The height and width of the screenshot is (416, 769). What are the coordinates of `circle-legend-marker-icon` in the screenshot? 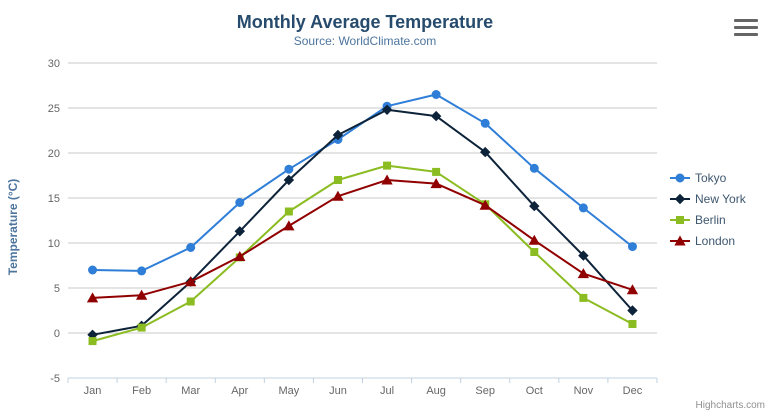 It's located at (680, 177).